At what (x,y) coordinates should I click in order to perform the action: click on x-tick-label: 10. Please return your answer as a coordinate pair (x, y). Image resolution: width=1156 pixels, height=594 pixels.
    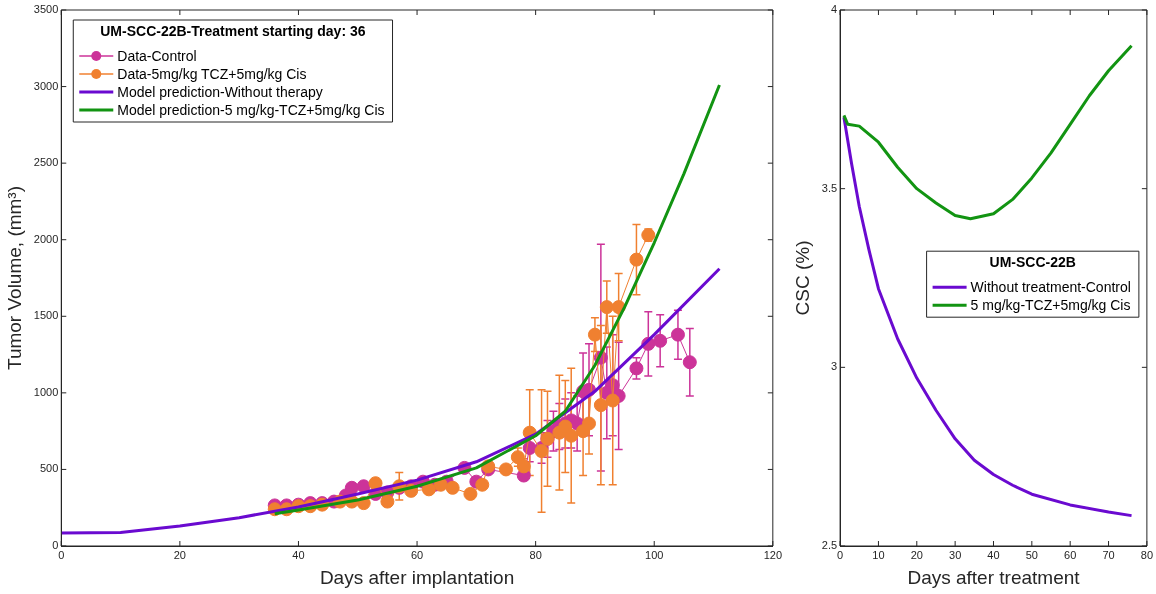
    Looking at the image, I should click on (878, 554).